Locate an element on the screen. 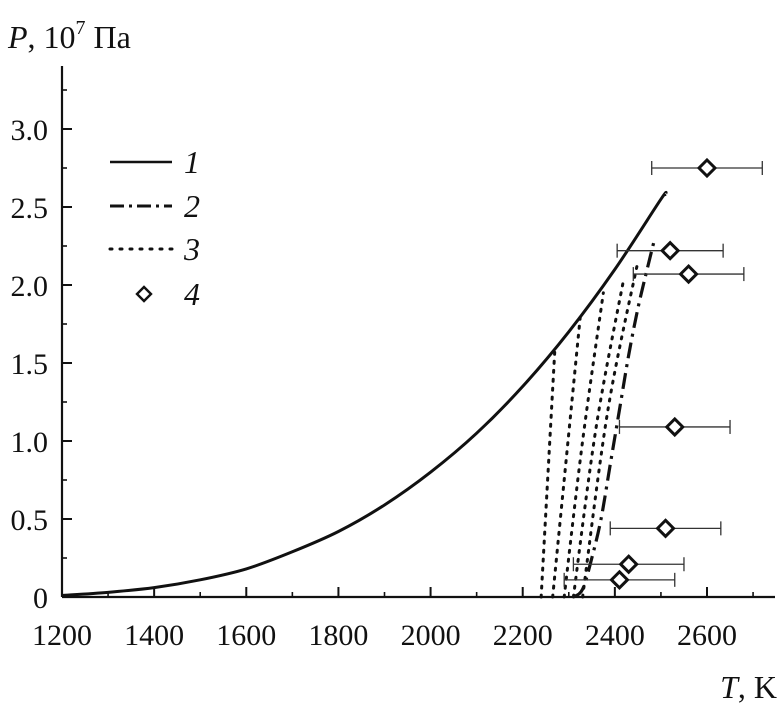  series-2-line is located at coordinates (614, 419).